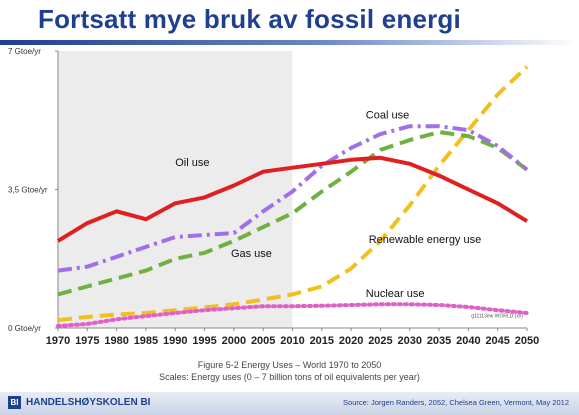 Image resolution: width=579 pixels, height=415 pixels. Describe the element at coordinates (497, 317) in the screenshot. I see `chart-code-note: g11113ew WORLD (xx)` at that location.